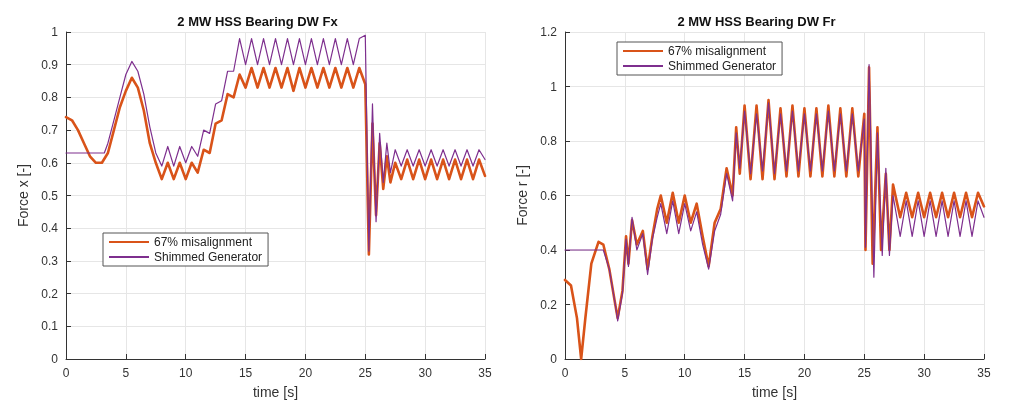  I want to click on y-tick-label: 0.3, so click(50, 260).